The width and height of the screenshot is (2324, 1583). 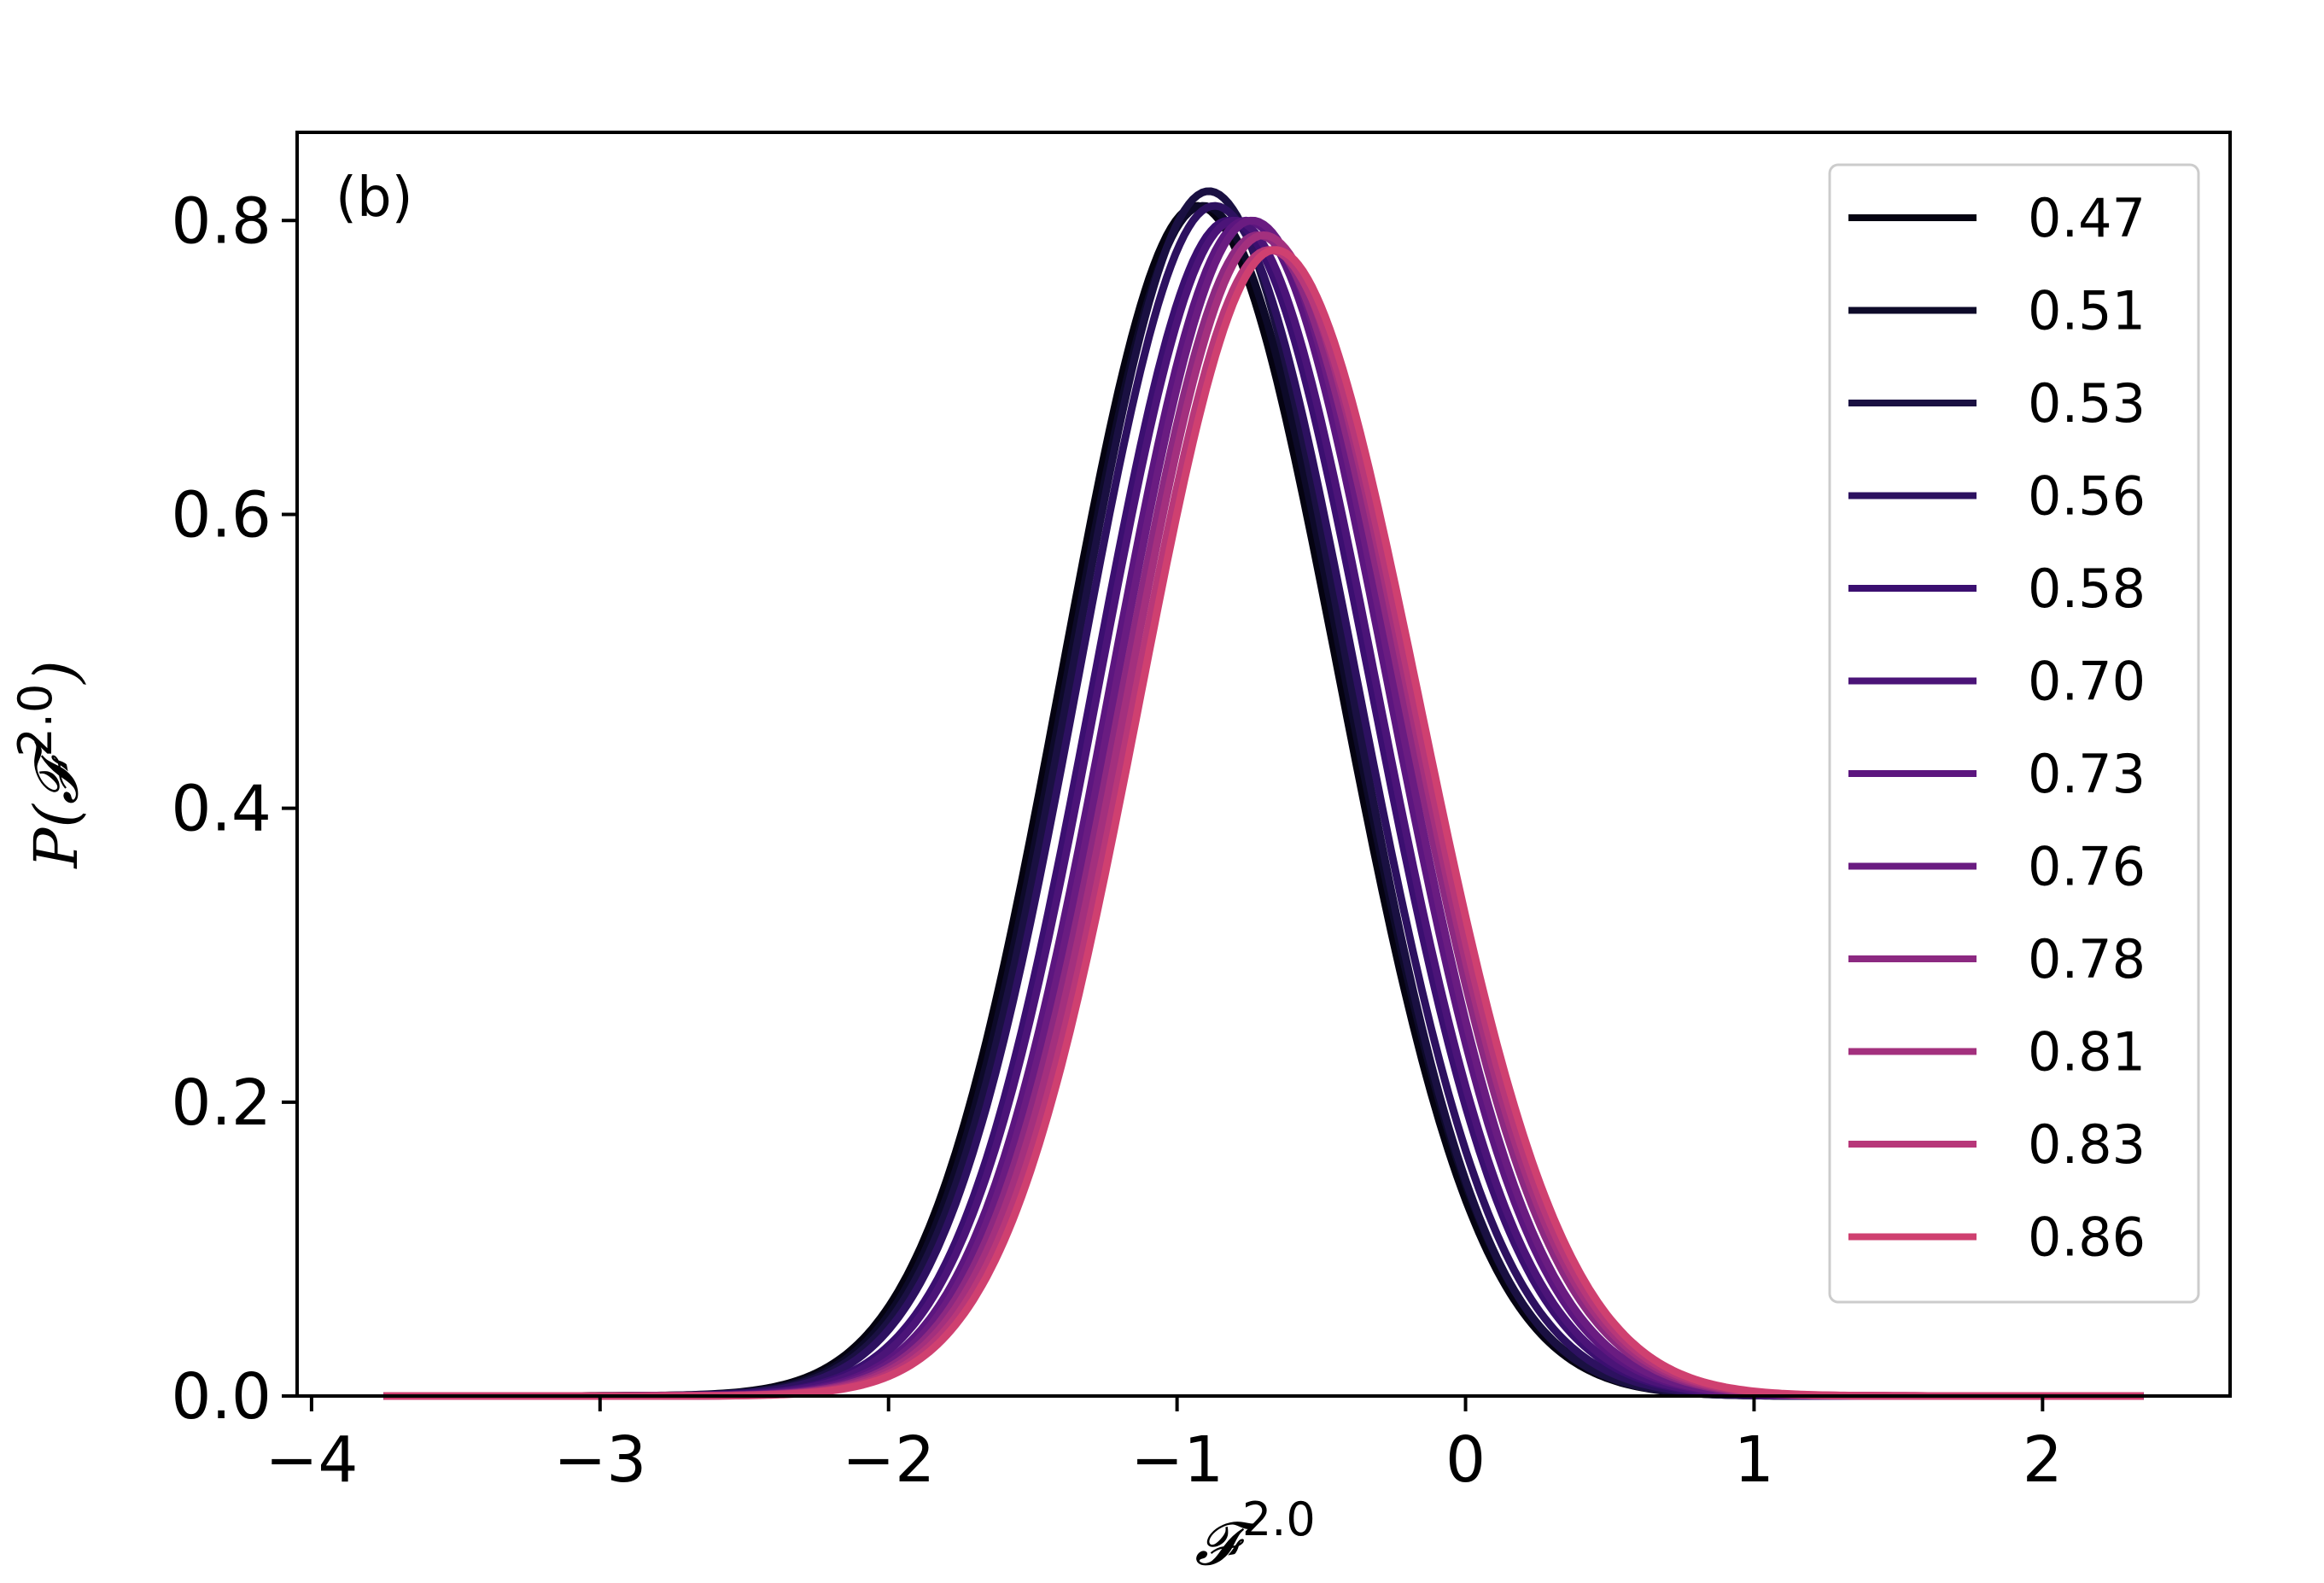 What do you see at coordinates (2087, 959) in the screenshot?
I see `legend-label: 0.78` at bounding box center [2087, 959].